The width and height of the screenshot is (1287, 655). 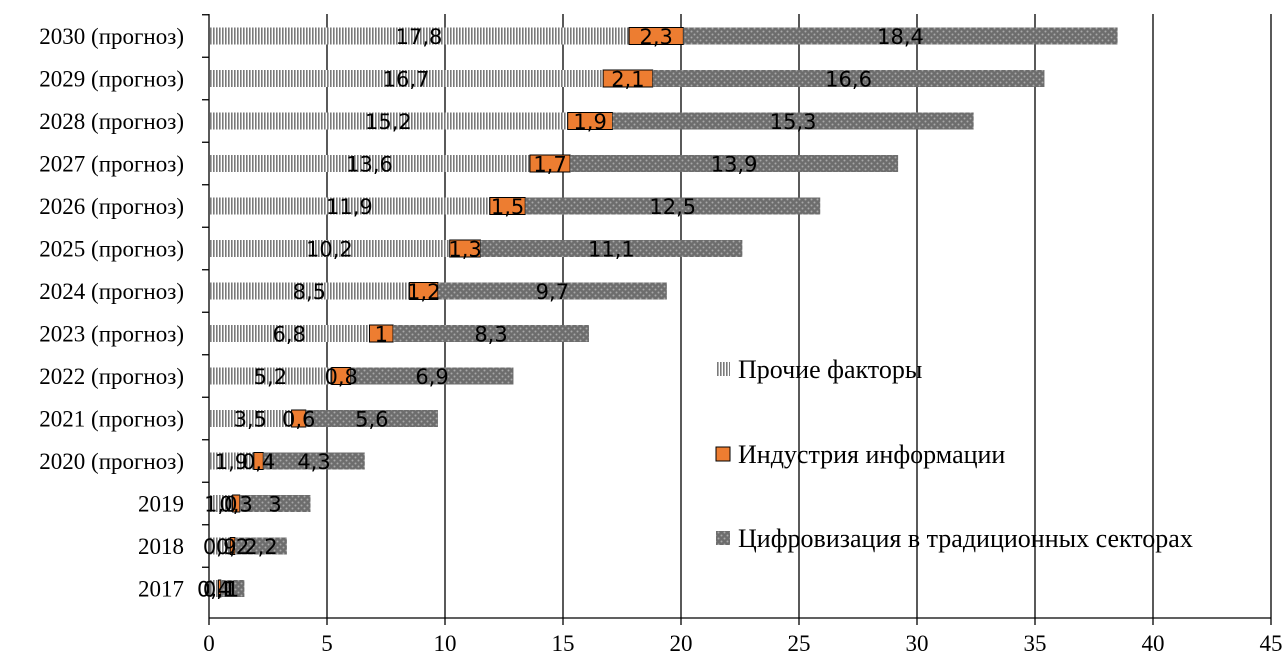 I want to click on data-label: 3,5, so click(x=250, y=420).